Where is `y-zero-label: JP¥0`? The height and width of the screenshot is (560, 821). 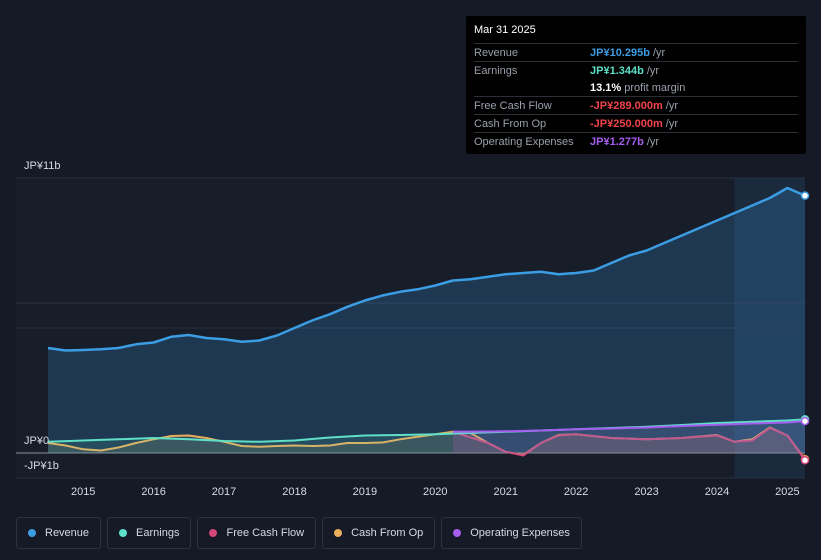
y-zero-label: JP¥0 is located at coordinates (37, 441).